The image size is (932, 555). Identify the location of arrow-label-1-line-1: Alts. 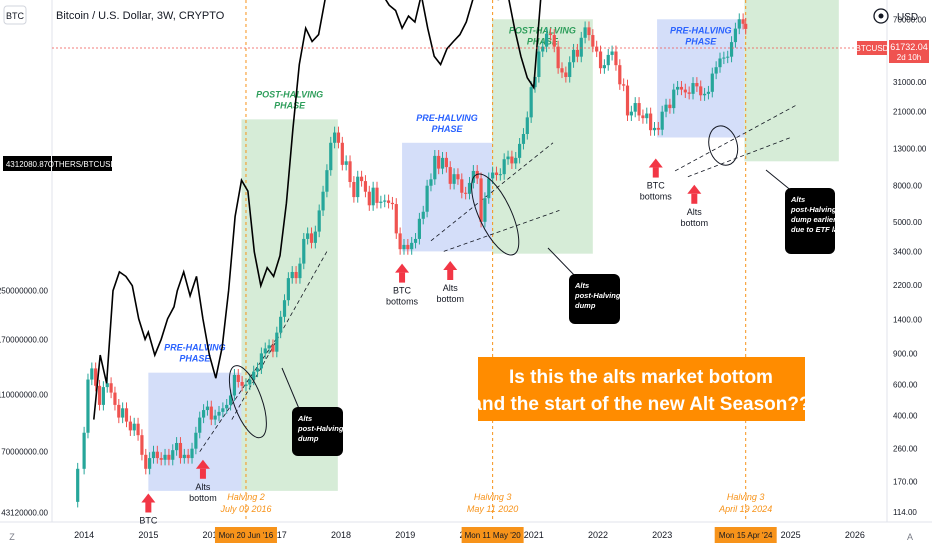
(203, 487).